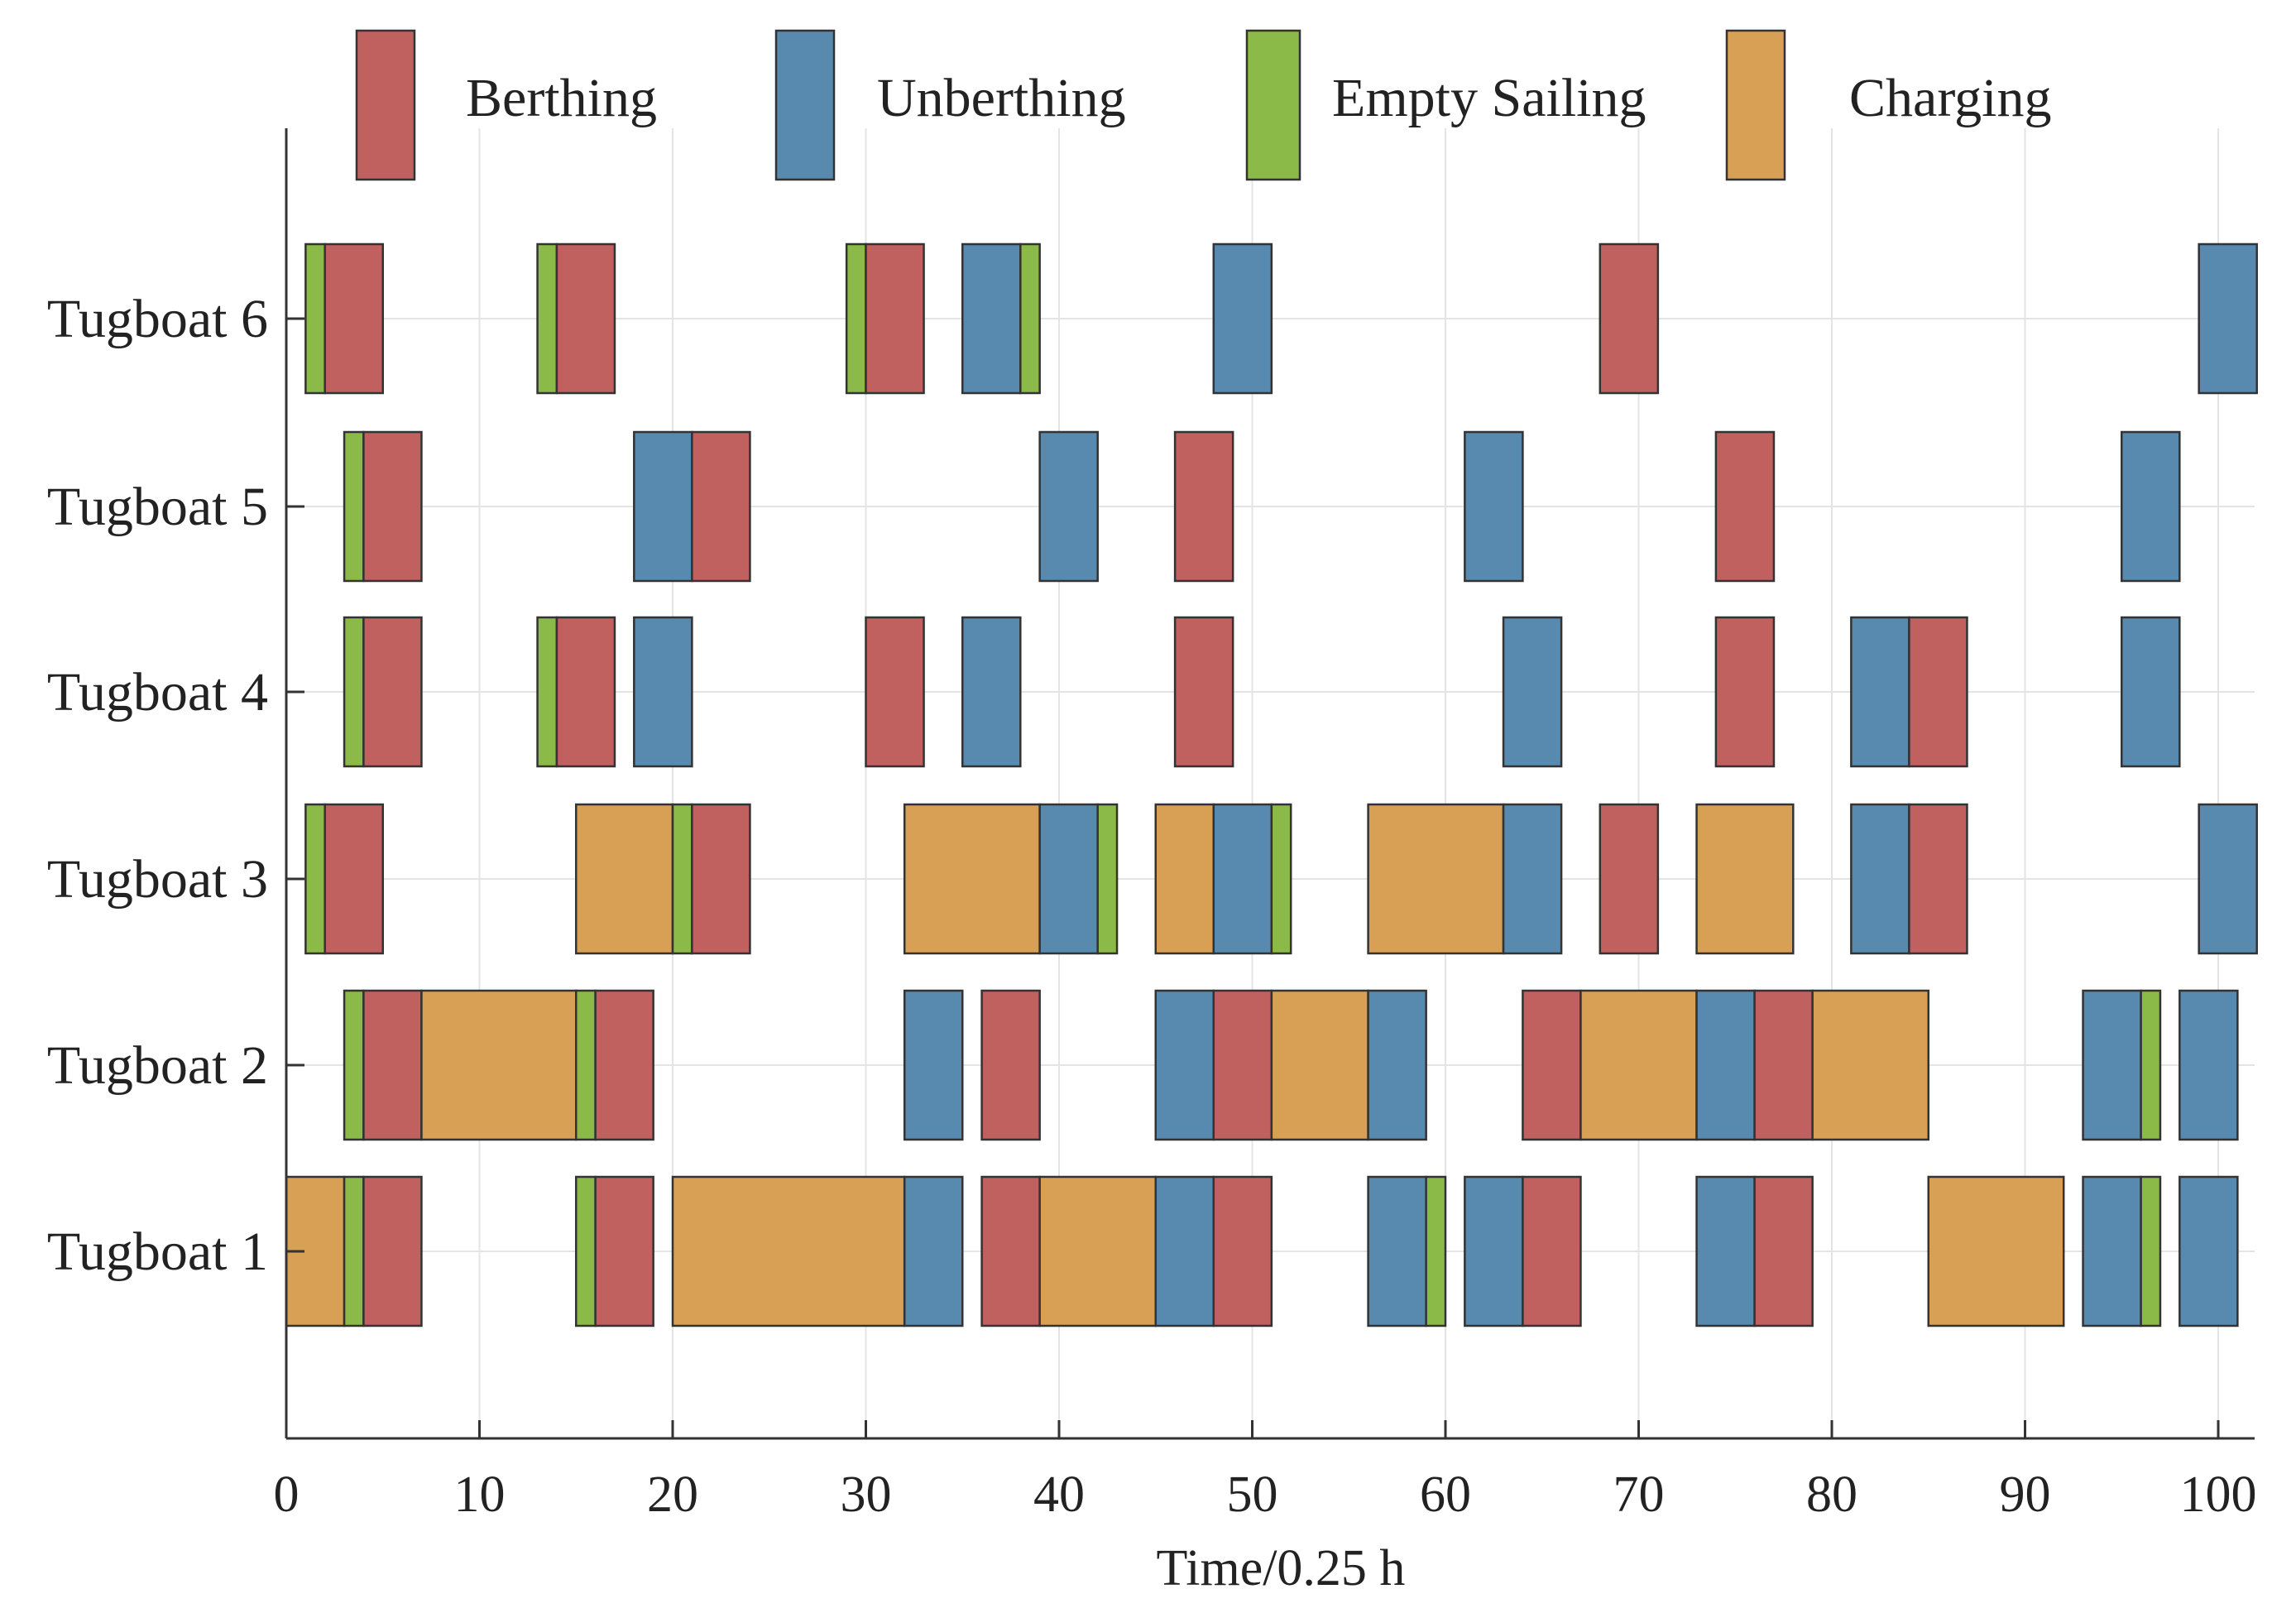  What do you see at coordinates (1639, 1495) in the screenshot?
I see `x-tick-label: 70` at bounding box center [1639, 1495].